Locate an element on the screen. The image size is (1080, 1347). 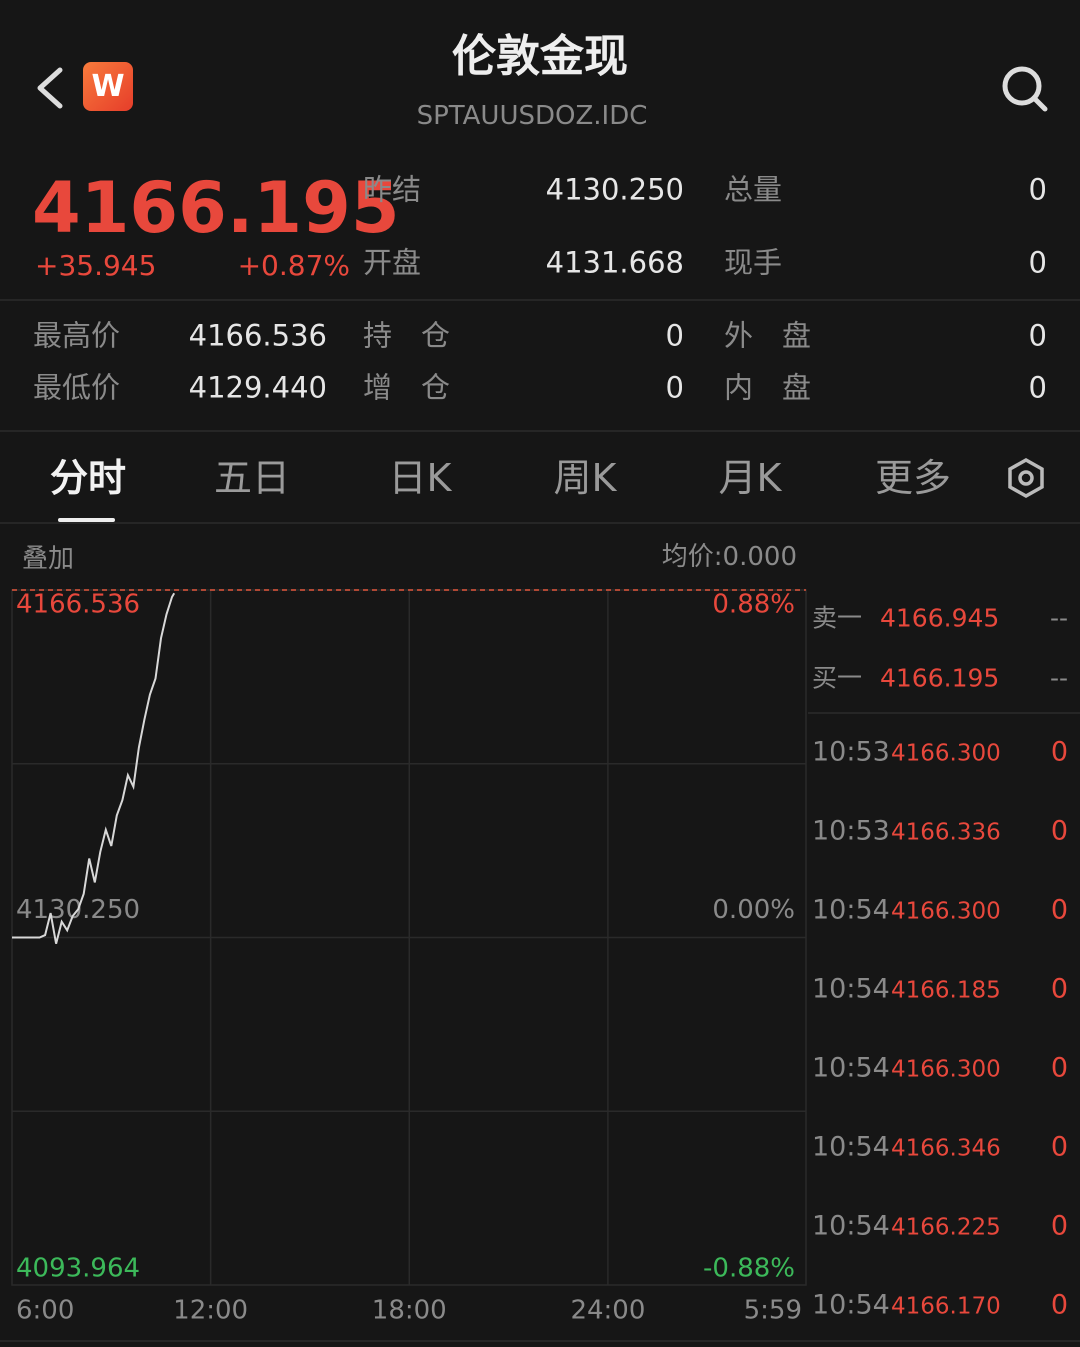
stat-label: 内 盘 is located at coordinates (768, 387).